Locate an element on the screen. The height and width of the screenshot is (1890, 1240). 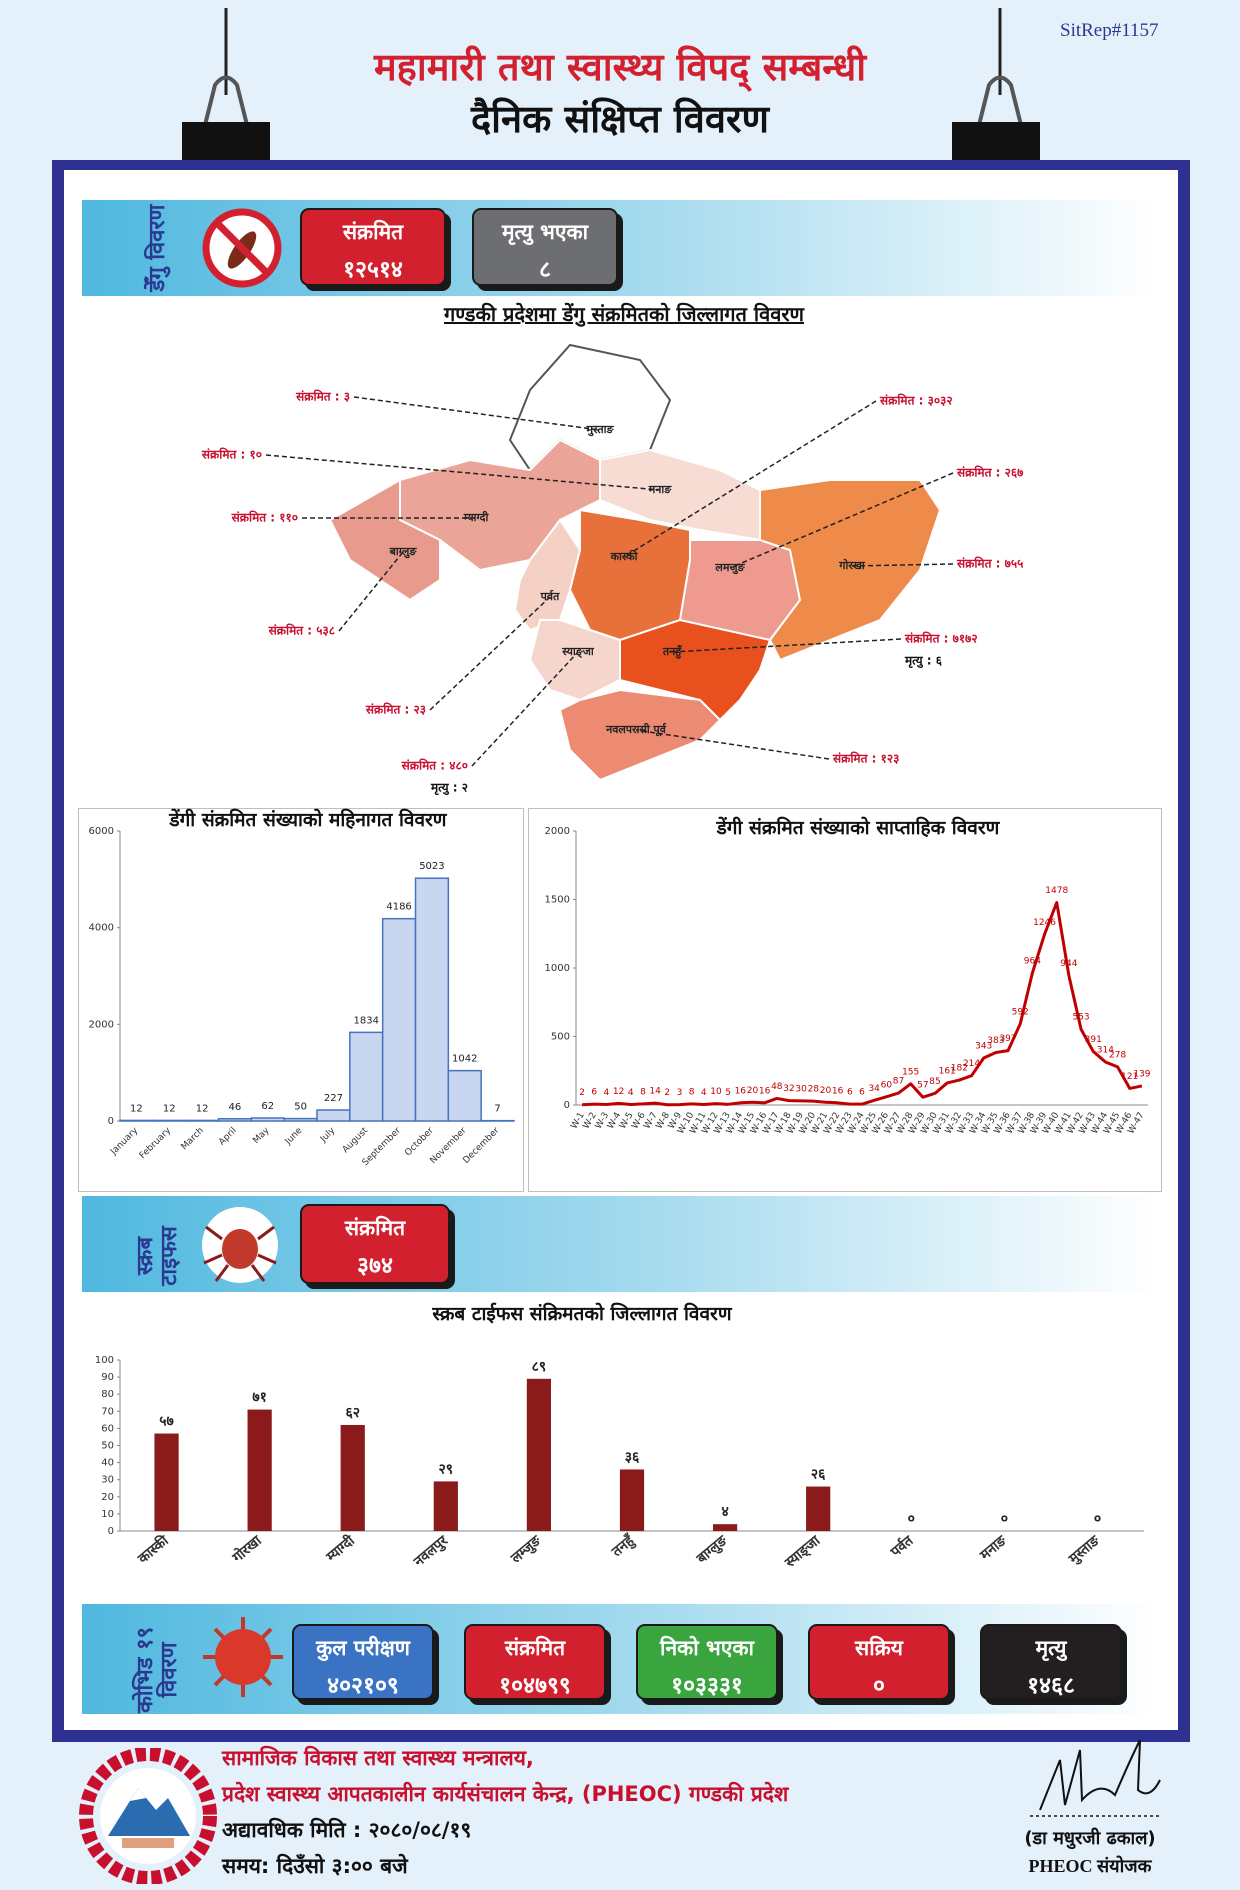
district-deaths: मृत्यु : ६ is located at coordinates (923, 661).